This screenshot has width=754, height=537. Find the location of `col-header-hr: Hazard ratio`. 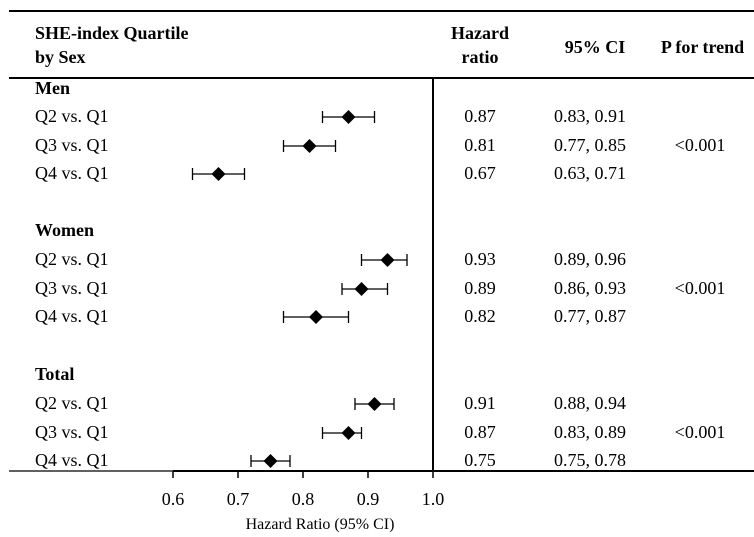

col-header-hr: Hazard ratio is located at coordinates (480, 45).